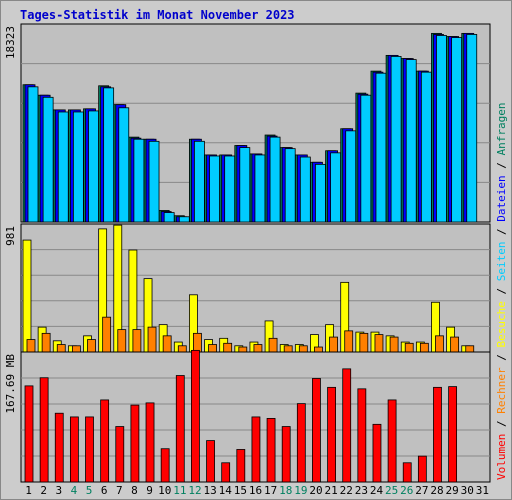 Image resolution: width=512 pixels, height=500 pixels. I want to click on x-tick-label-23: 23, so click(361, 490).